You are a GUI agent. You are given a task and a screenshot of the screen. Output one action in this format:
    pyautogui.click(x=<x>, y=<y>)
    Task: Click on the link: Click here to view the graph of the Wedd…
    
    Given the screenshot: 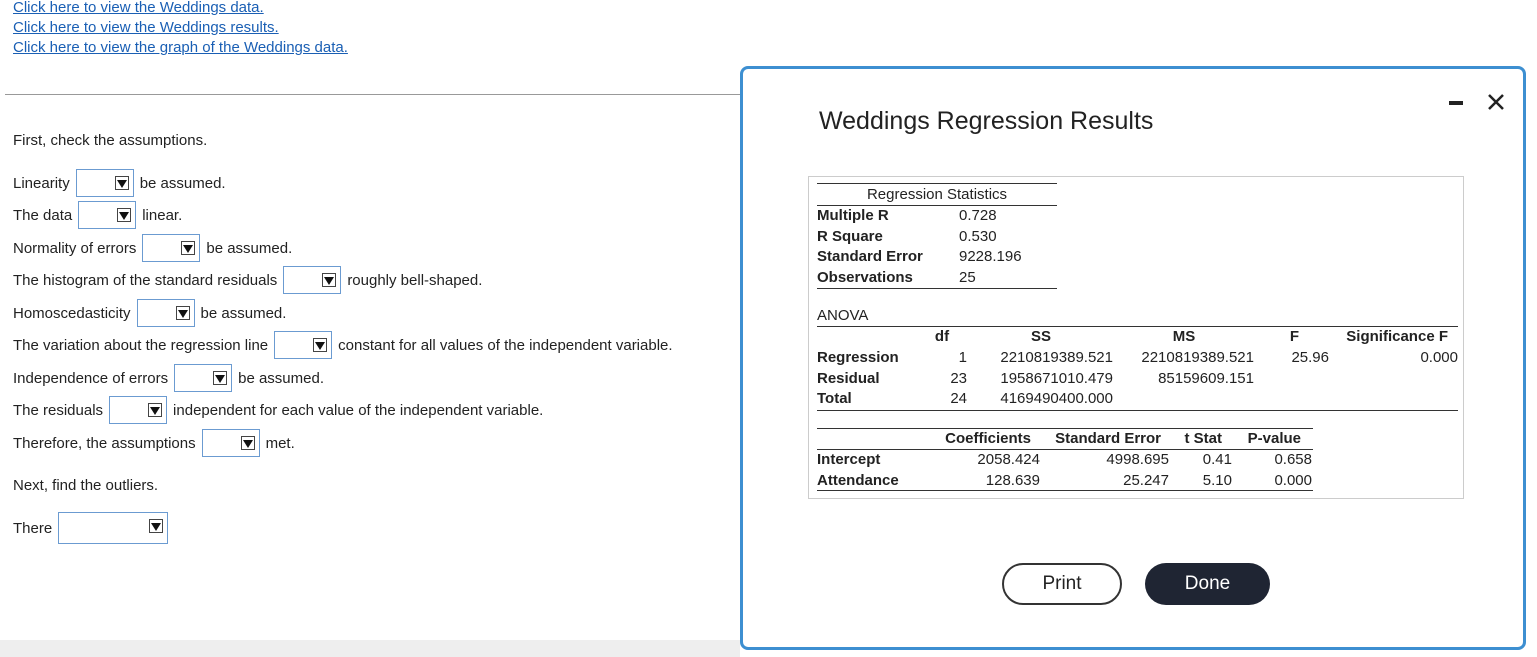 What is the action you would take?
    pyautogui.click(x=180, y=47)
    